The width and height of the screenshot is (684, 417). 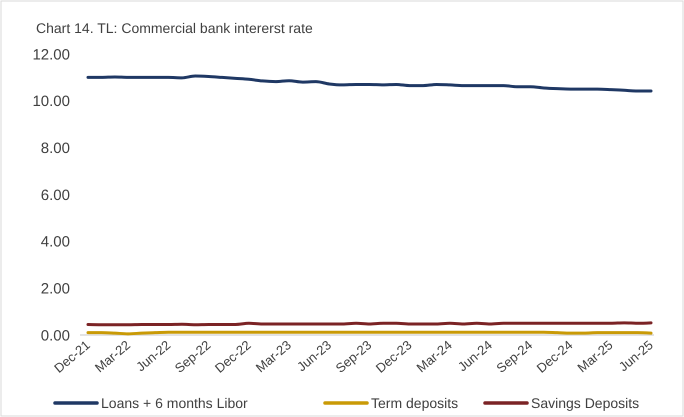 I want to click on y-tick-label: 4.00, so click(x=55, y=242).